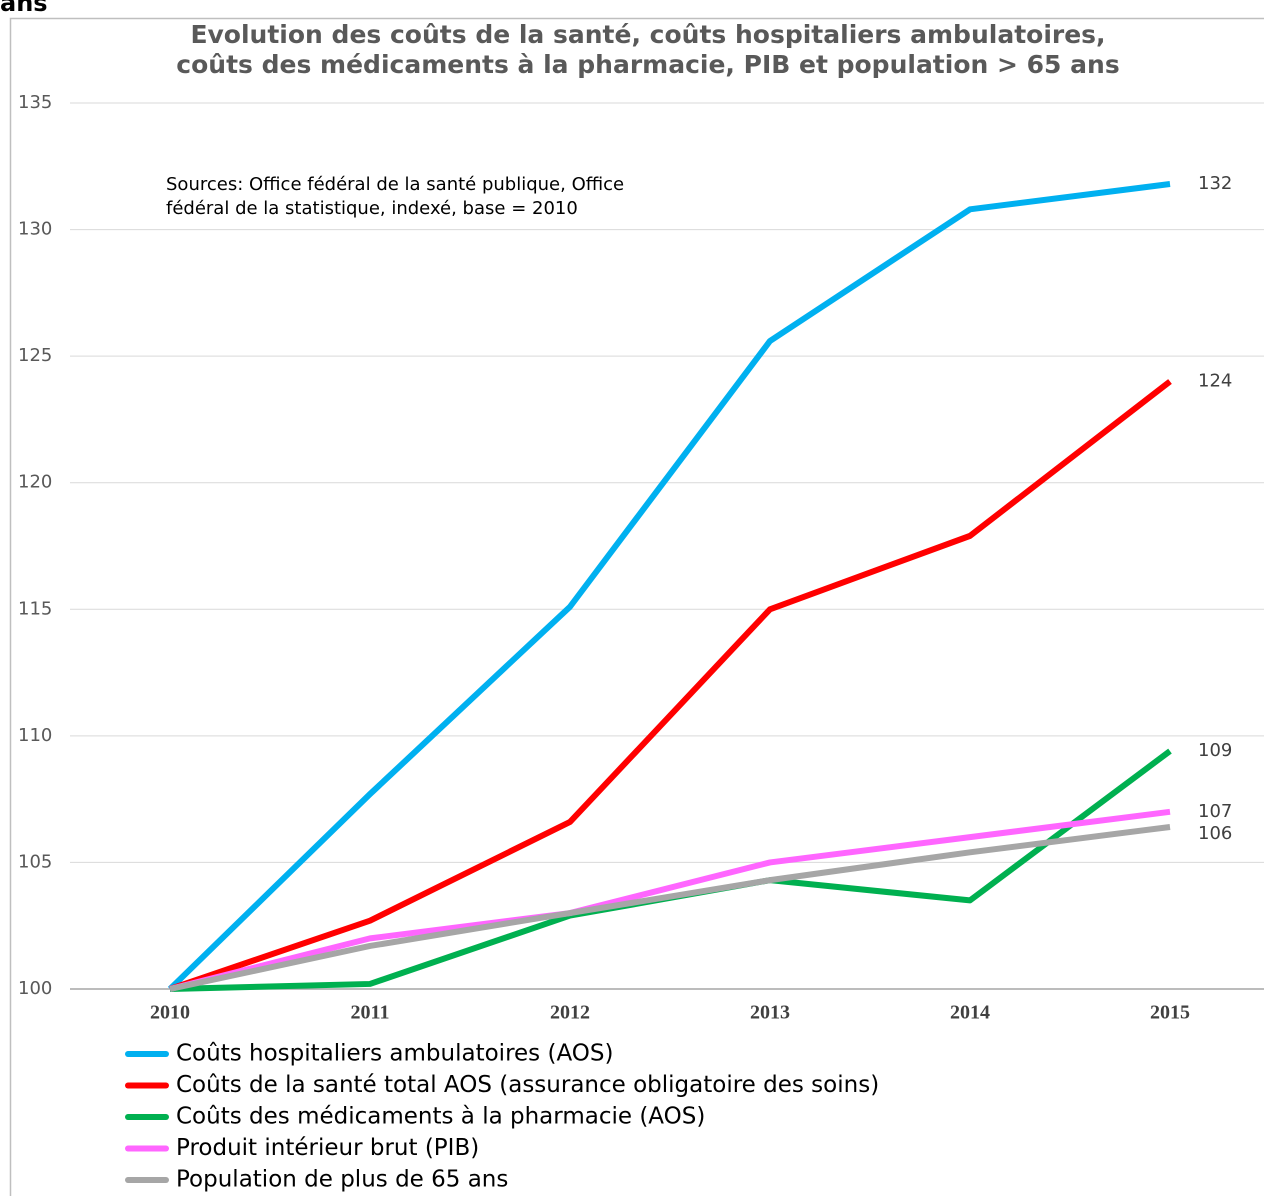 The height and width of the screenshot is (1196, 1264). I want to click on y-tick-label: 135, so click(35, 102).